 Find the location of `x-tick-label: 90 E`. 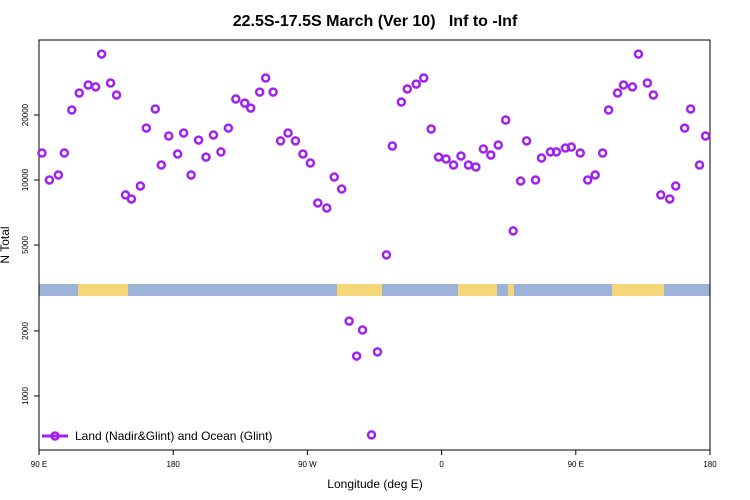

x-tick-label: 90 E is located at coordinates (576, 464).